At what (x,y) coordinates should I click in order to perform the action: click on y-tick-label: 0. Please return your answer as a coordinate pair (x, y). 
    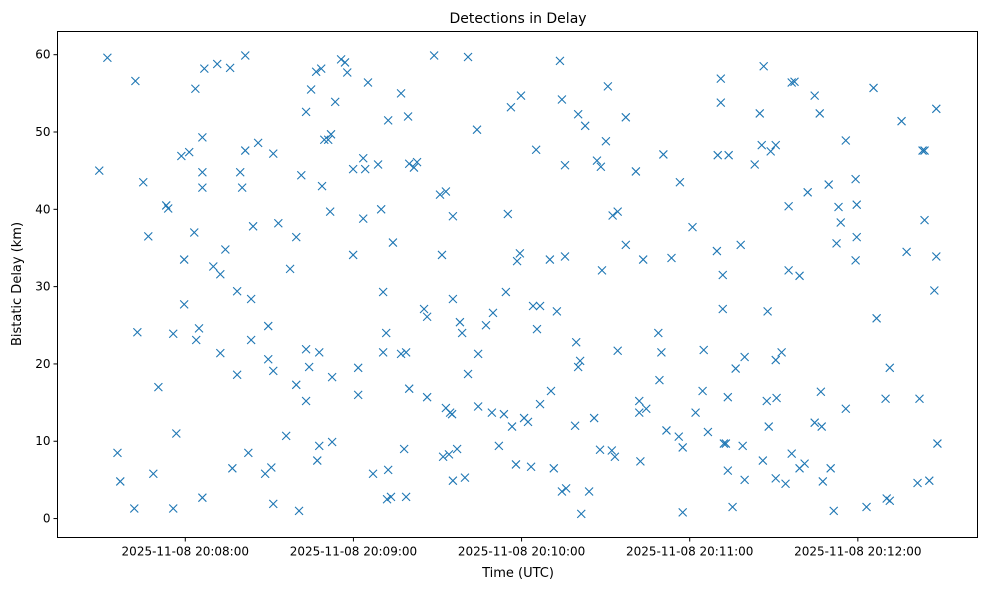
    Looking at the image, I should click on (47, 519).